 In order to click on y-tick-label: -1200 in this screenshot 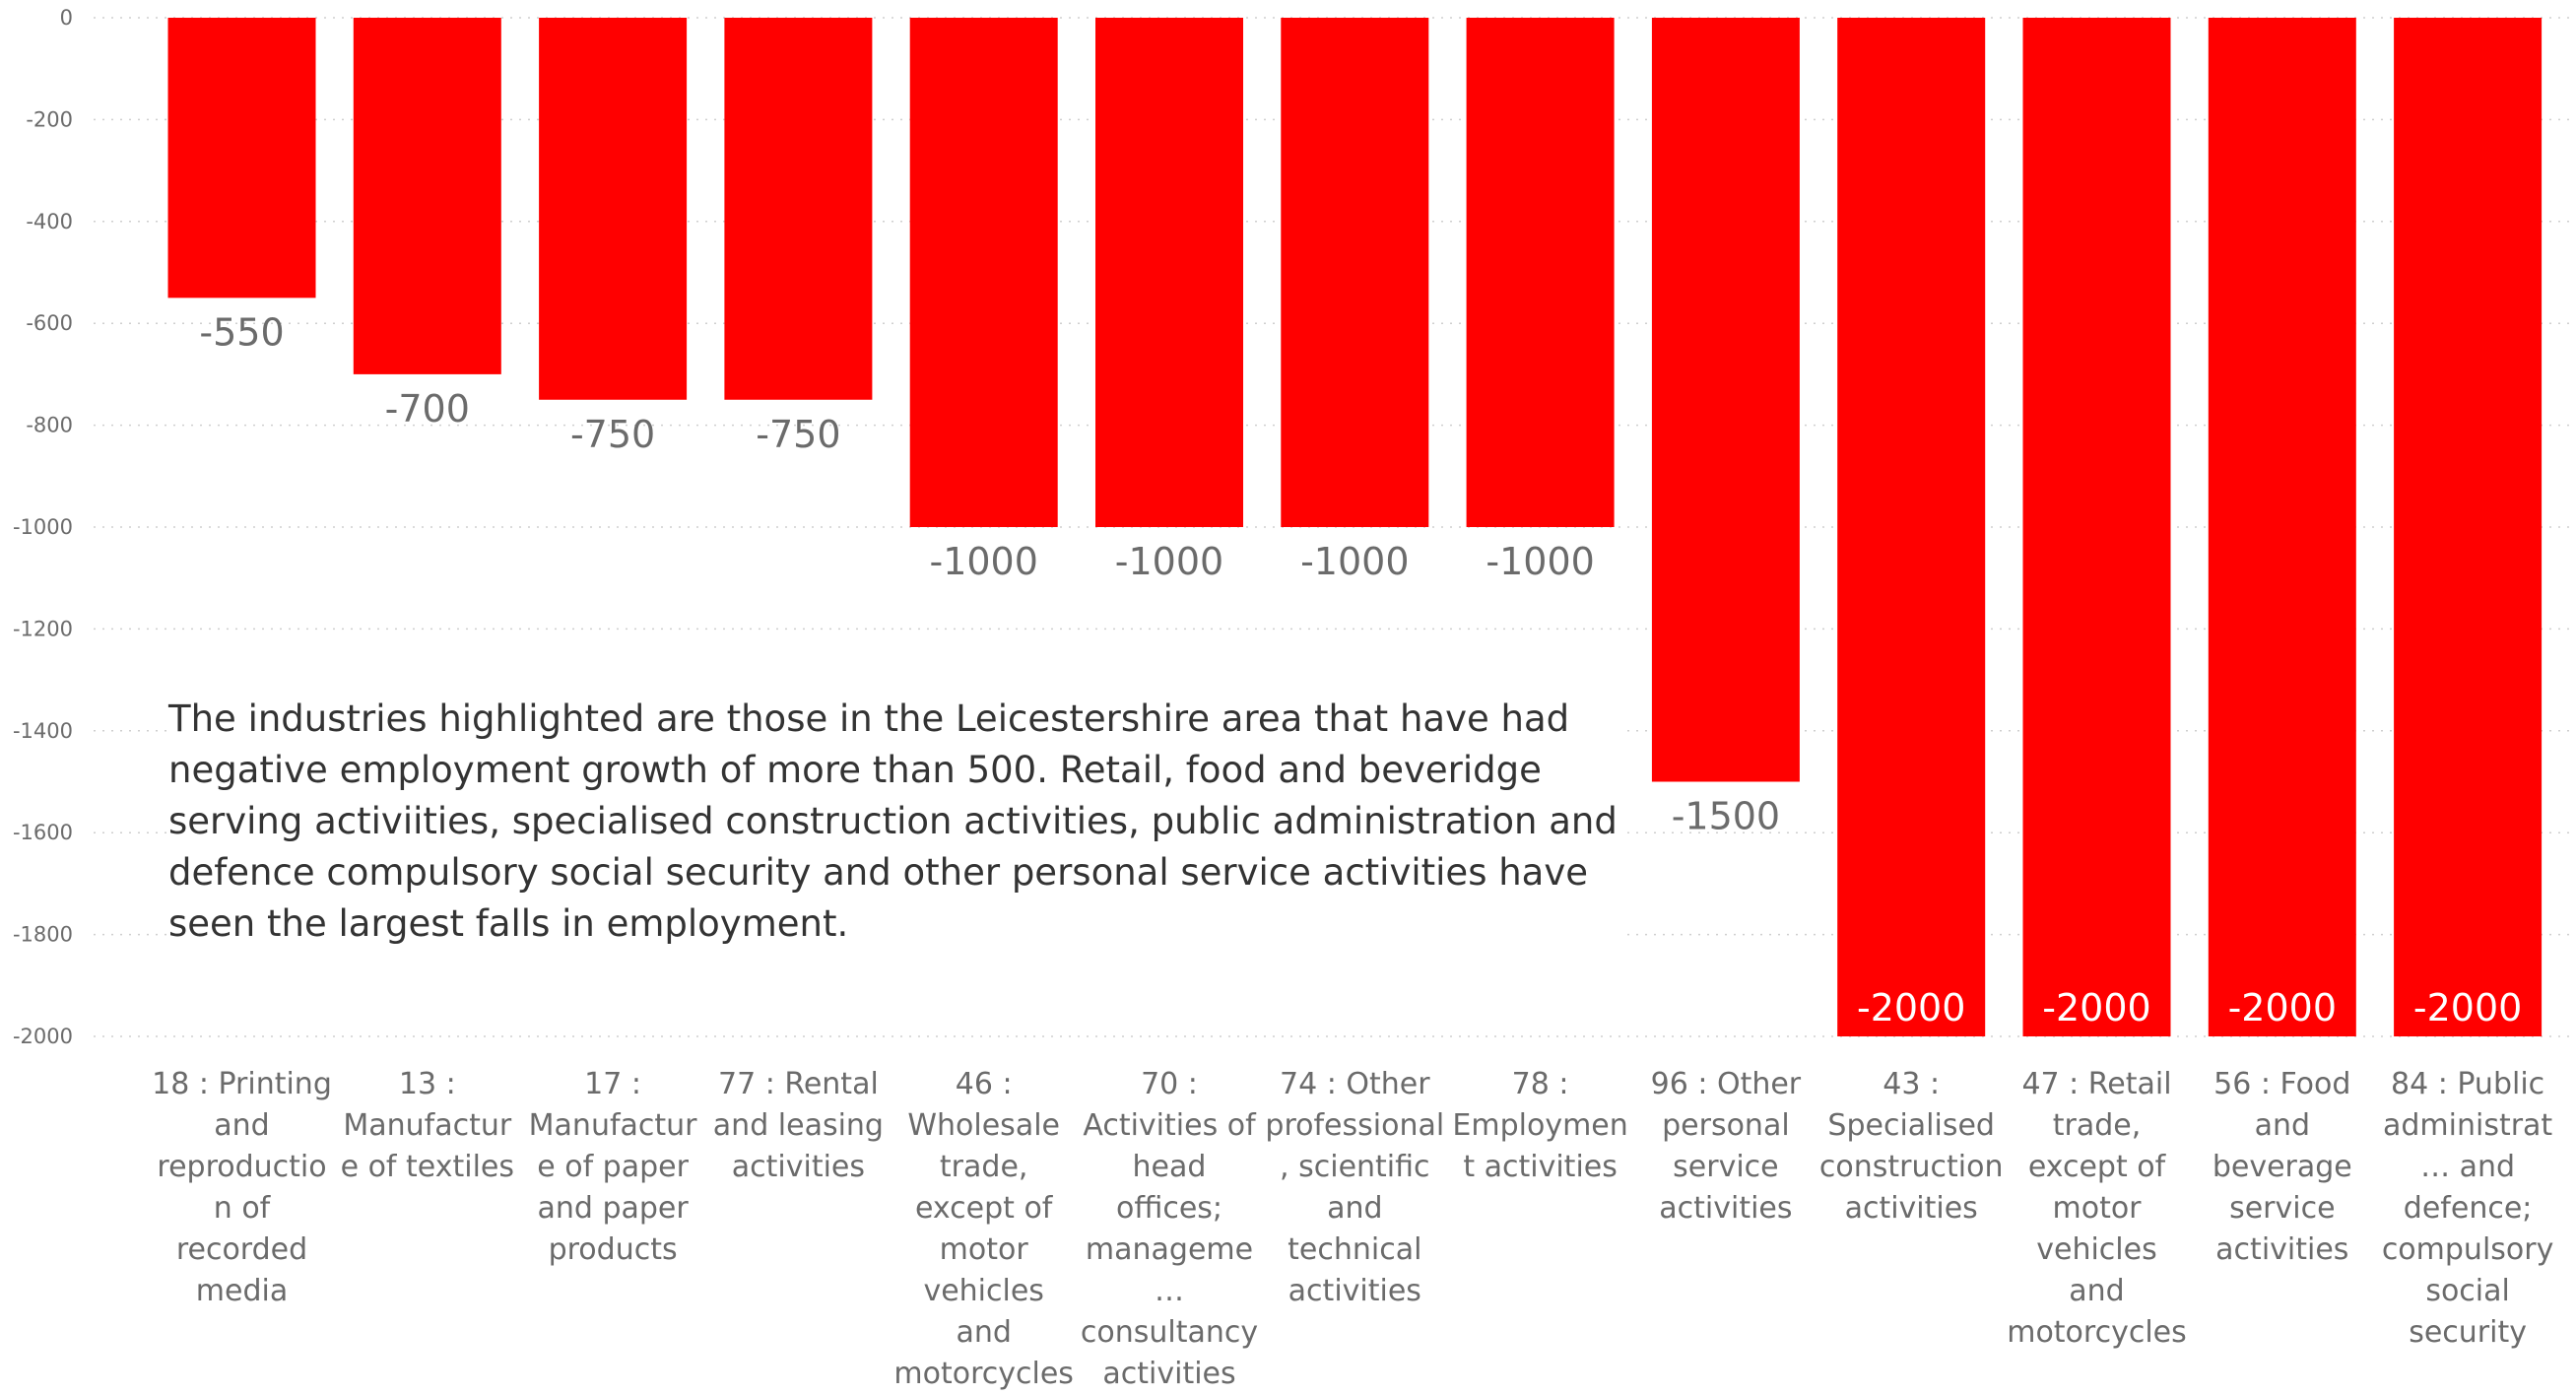, I will do `click(43, 629)`.